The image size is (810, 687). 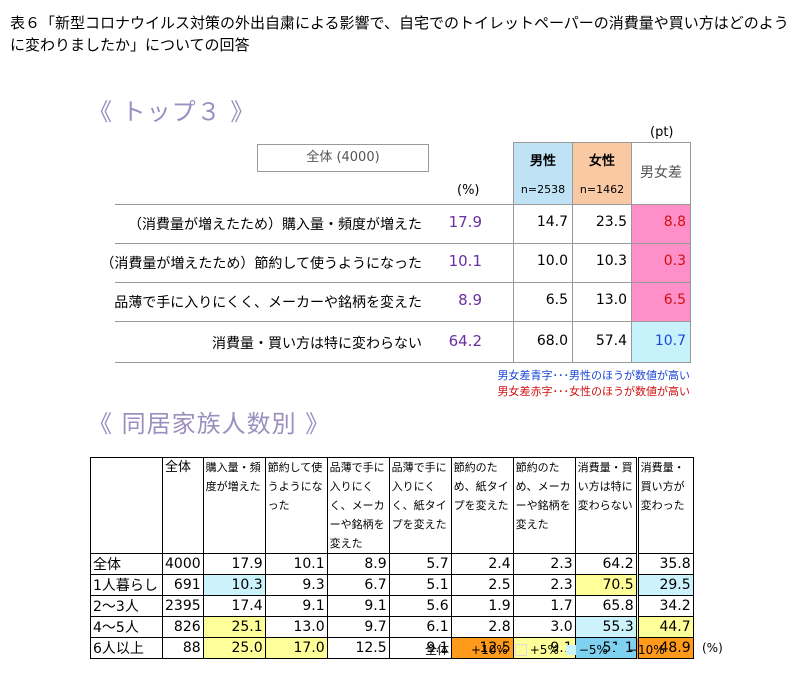 I want to click on row-n-total: 4000, so click(x=183, y=564).